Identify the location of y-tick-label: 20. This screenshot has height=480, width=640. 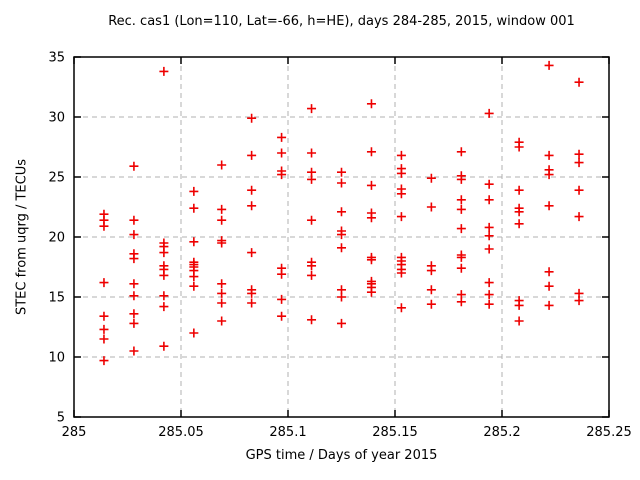
(56, 238).